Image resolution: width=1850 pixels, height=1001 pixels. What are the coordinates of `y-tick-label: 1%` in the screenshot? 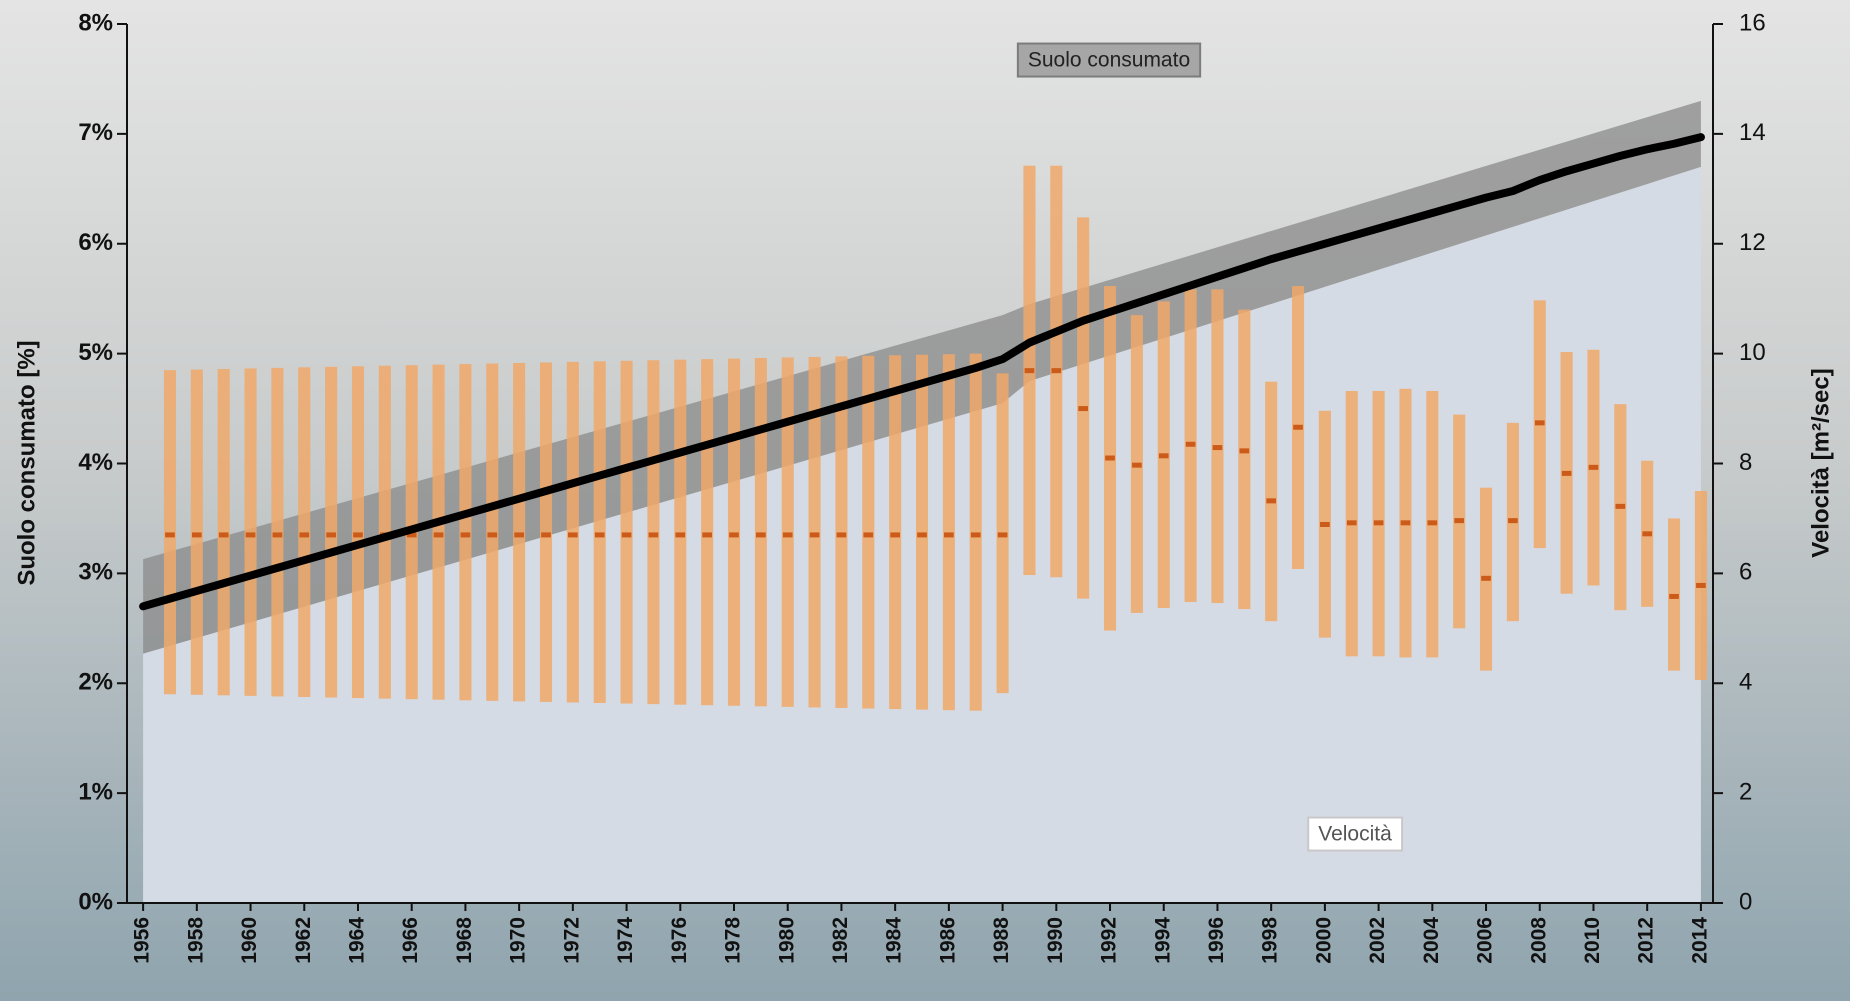 It's located at (95, 791).